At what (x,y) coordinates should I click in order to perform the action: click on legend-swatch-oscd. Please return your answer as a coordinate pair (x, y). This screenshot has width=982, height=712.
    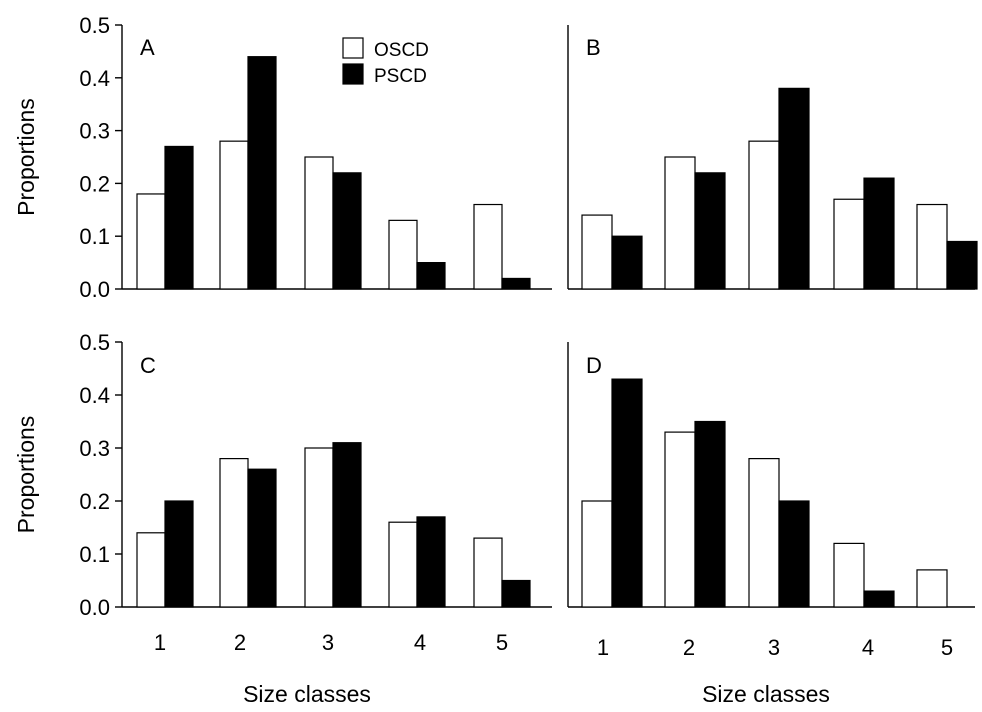
    Looking at the image, I should click on (353, 48).